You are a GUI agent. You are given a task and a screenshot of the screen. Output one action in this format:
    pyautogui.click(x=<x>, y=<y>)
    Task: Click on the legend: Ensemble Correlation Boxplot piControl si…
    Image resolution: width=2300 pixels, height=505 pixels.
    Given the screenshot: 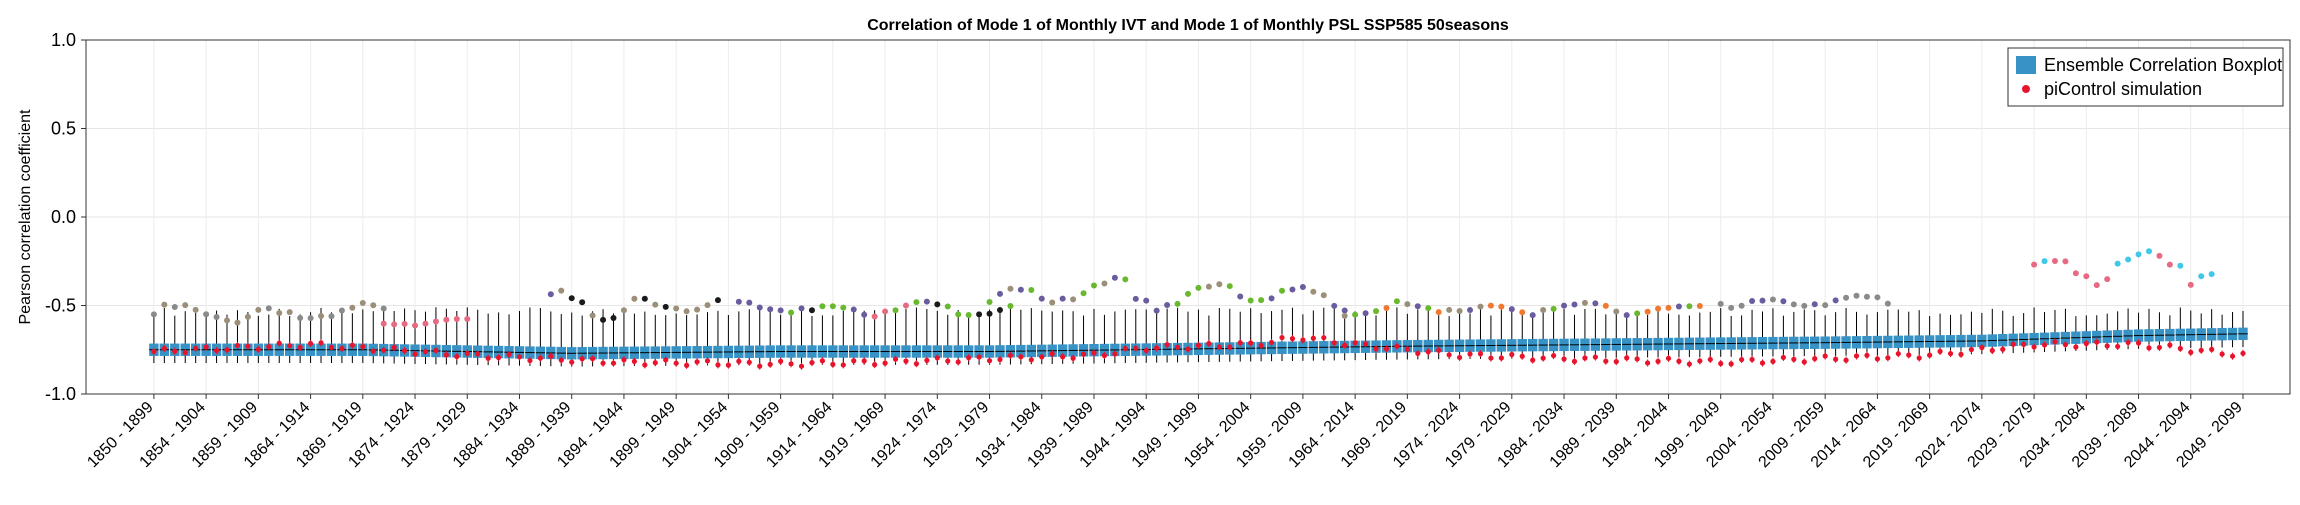 What is the action you would take?
    pyautogui.click(x=2145, y=77)
    